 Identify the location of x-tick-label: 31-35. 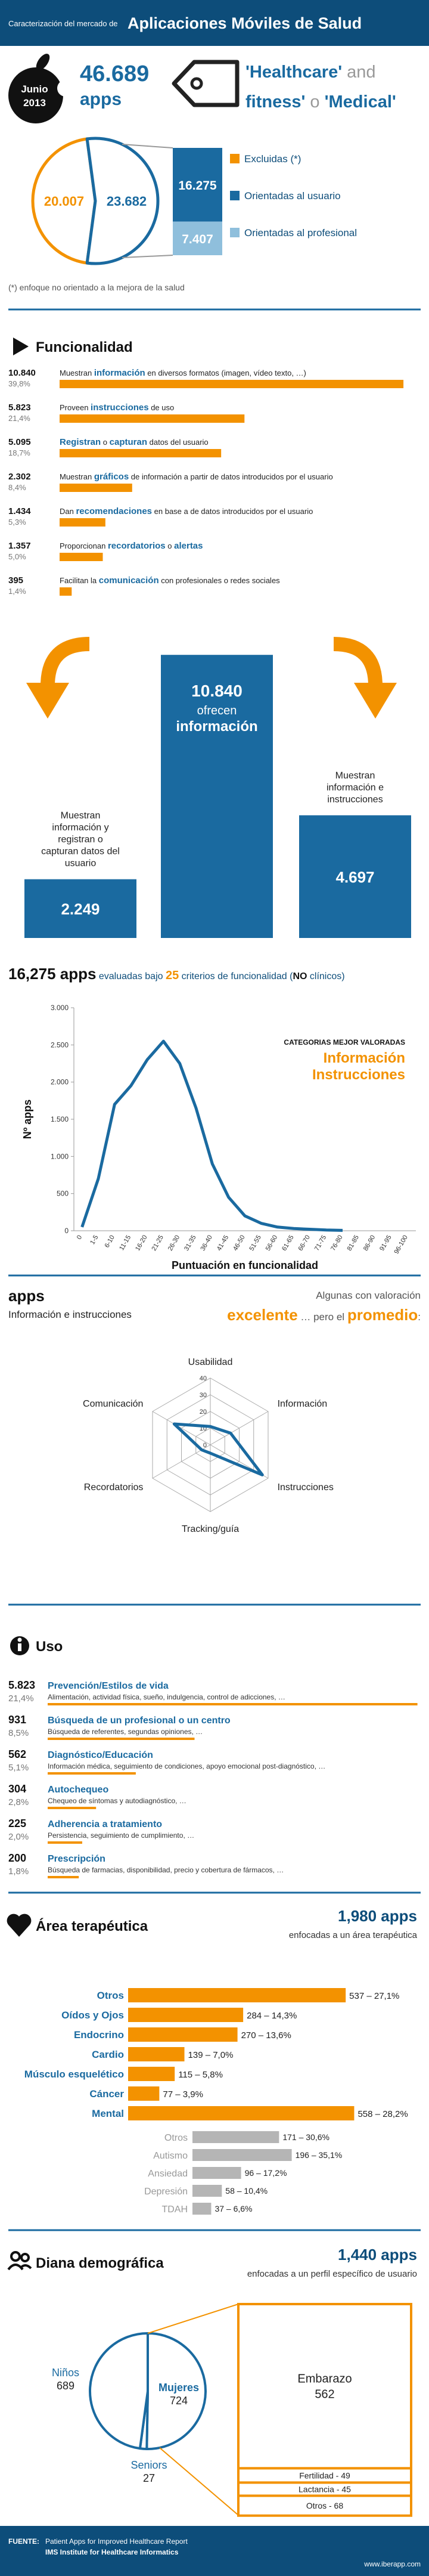
(190, 1243).